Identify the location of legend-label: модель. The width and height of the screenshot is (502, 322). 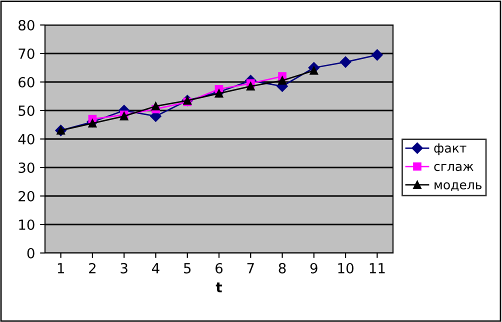
(458, 186).